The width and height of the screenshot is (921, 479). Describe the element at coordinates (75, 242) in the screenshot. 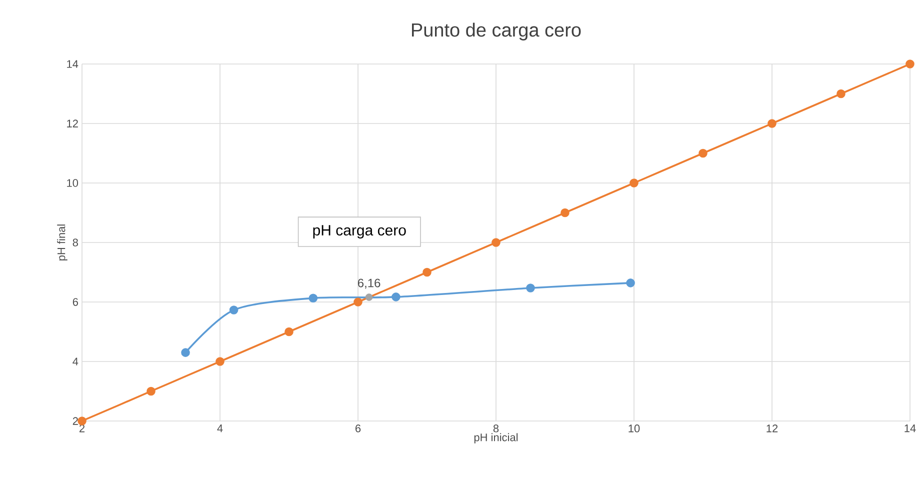

I see `y-tick-label: 8` at that location.